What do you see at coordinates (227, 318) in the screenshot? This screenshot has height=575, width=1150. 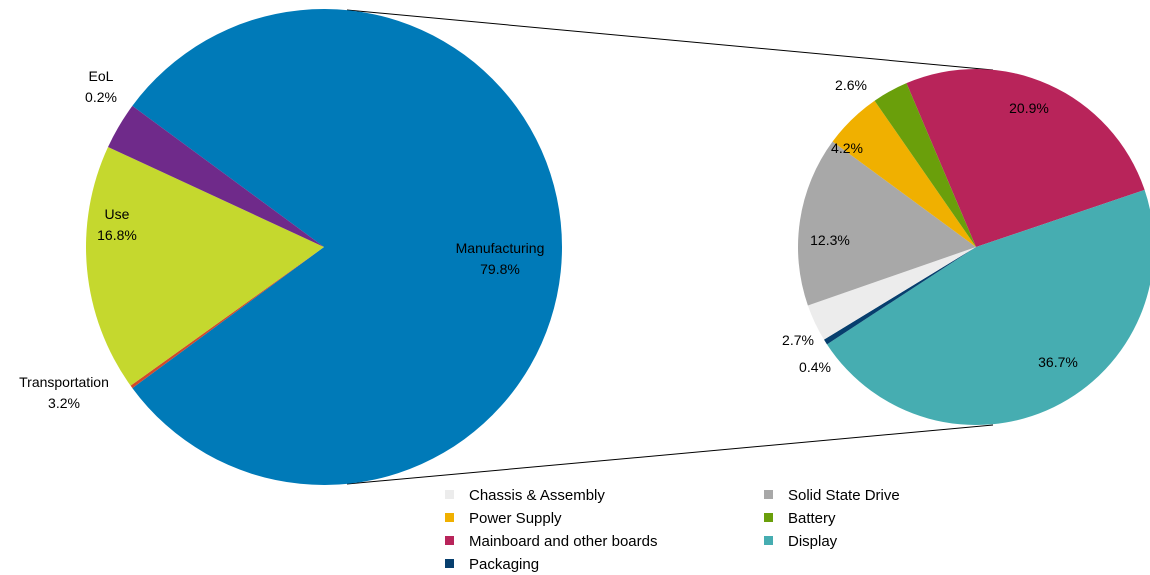 I see `main-pie-slice-eol` at bounding box center [227, 318].